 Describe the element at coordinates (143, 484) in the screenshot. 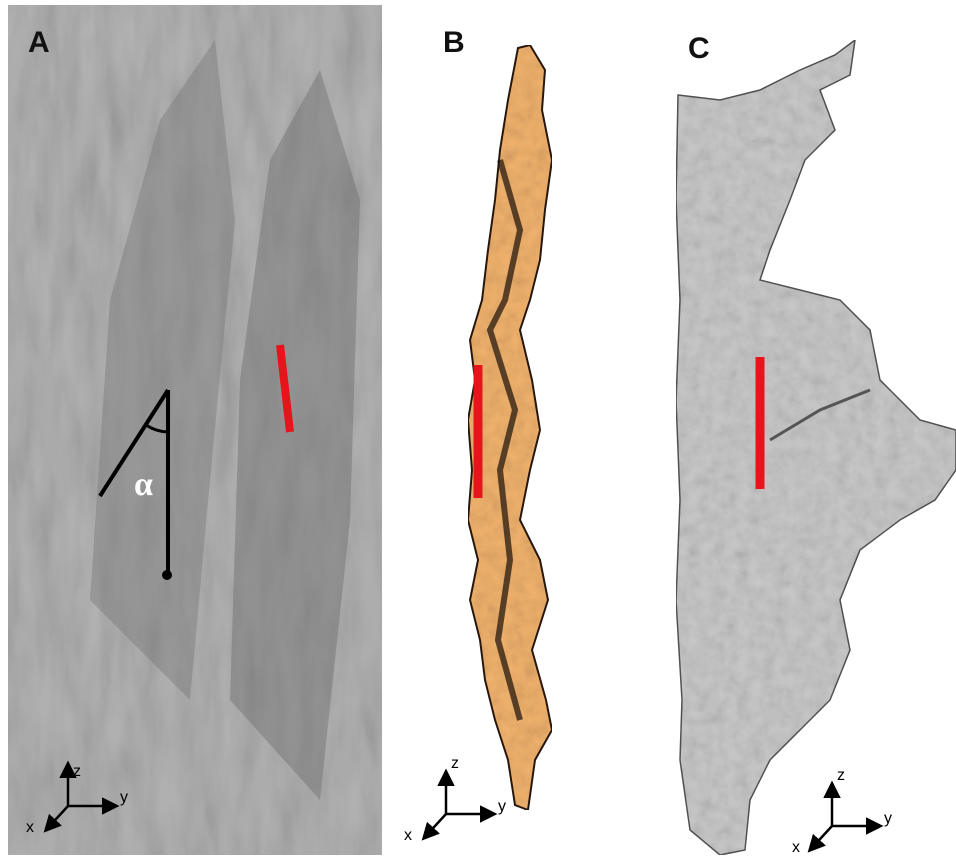

I see `angle-label: α` at that location.